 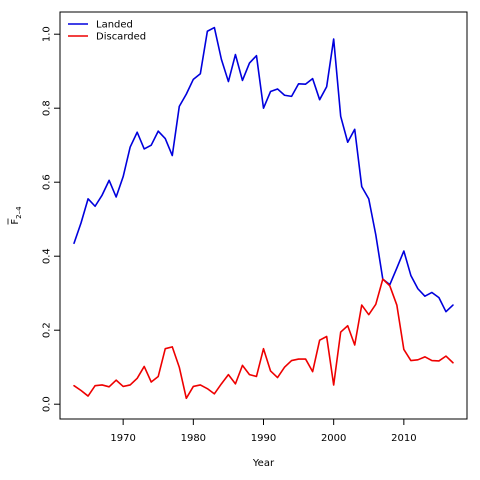 What do you see at coordinates (47, 34) in the screenshot?
I see `y-tick-label: 1.0` at bounding box center [47, 34].